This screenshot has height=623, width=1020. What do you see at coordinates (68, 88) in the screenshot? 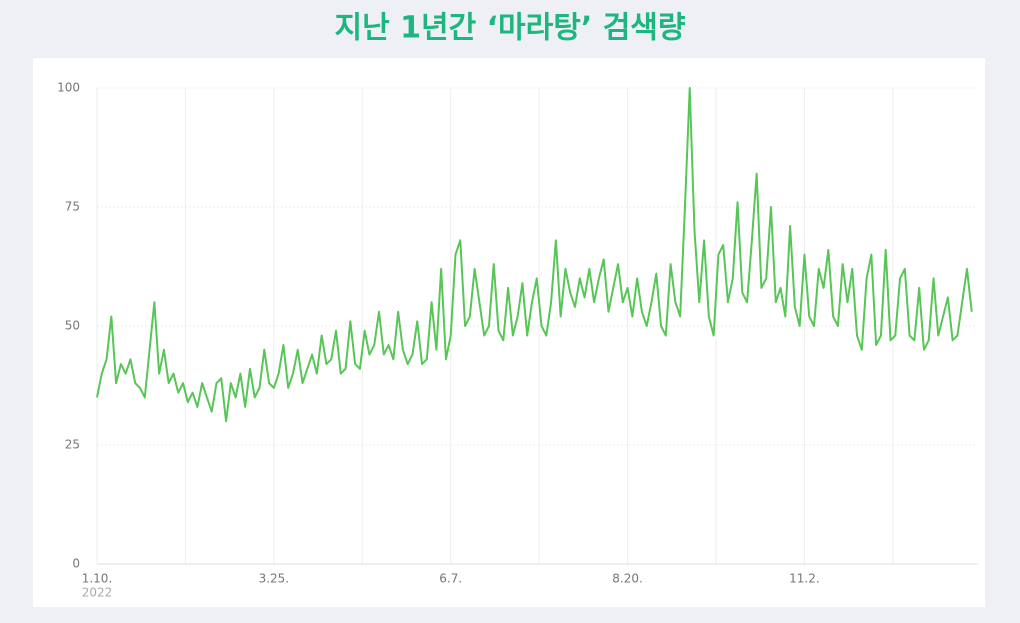
I see `y-tick-label: 100` at bounding box center [68, 88].